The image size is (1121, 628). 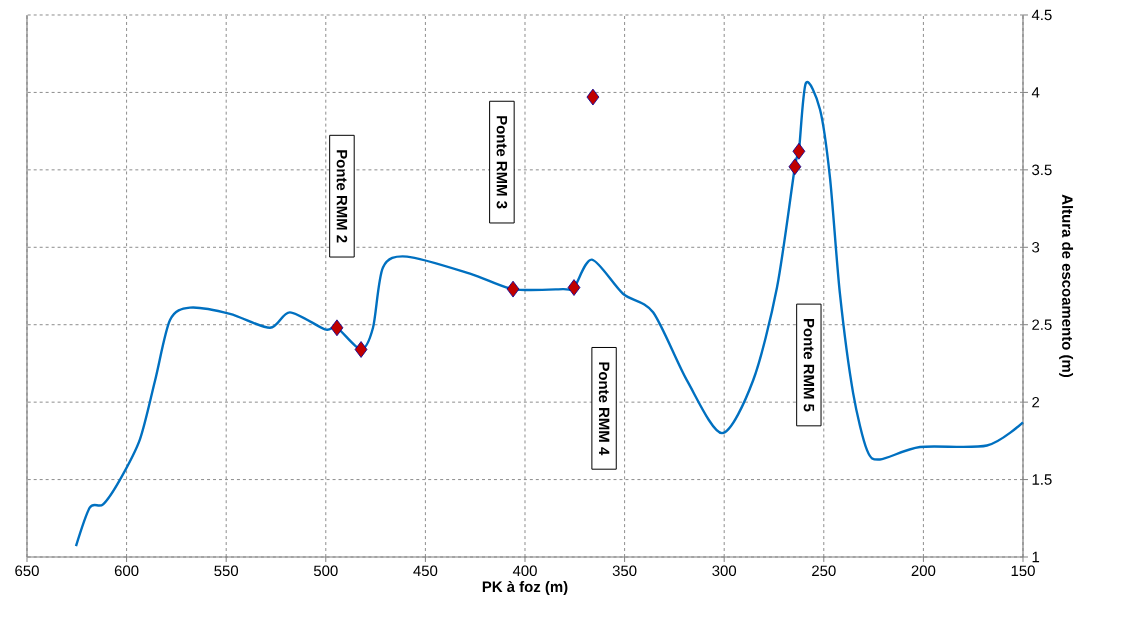 What do you see at coordinates (604, 409) in the screenshot?
I see `annotation: Ponte RMM 4` at bounding box center [604, 409].